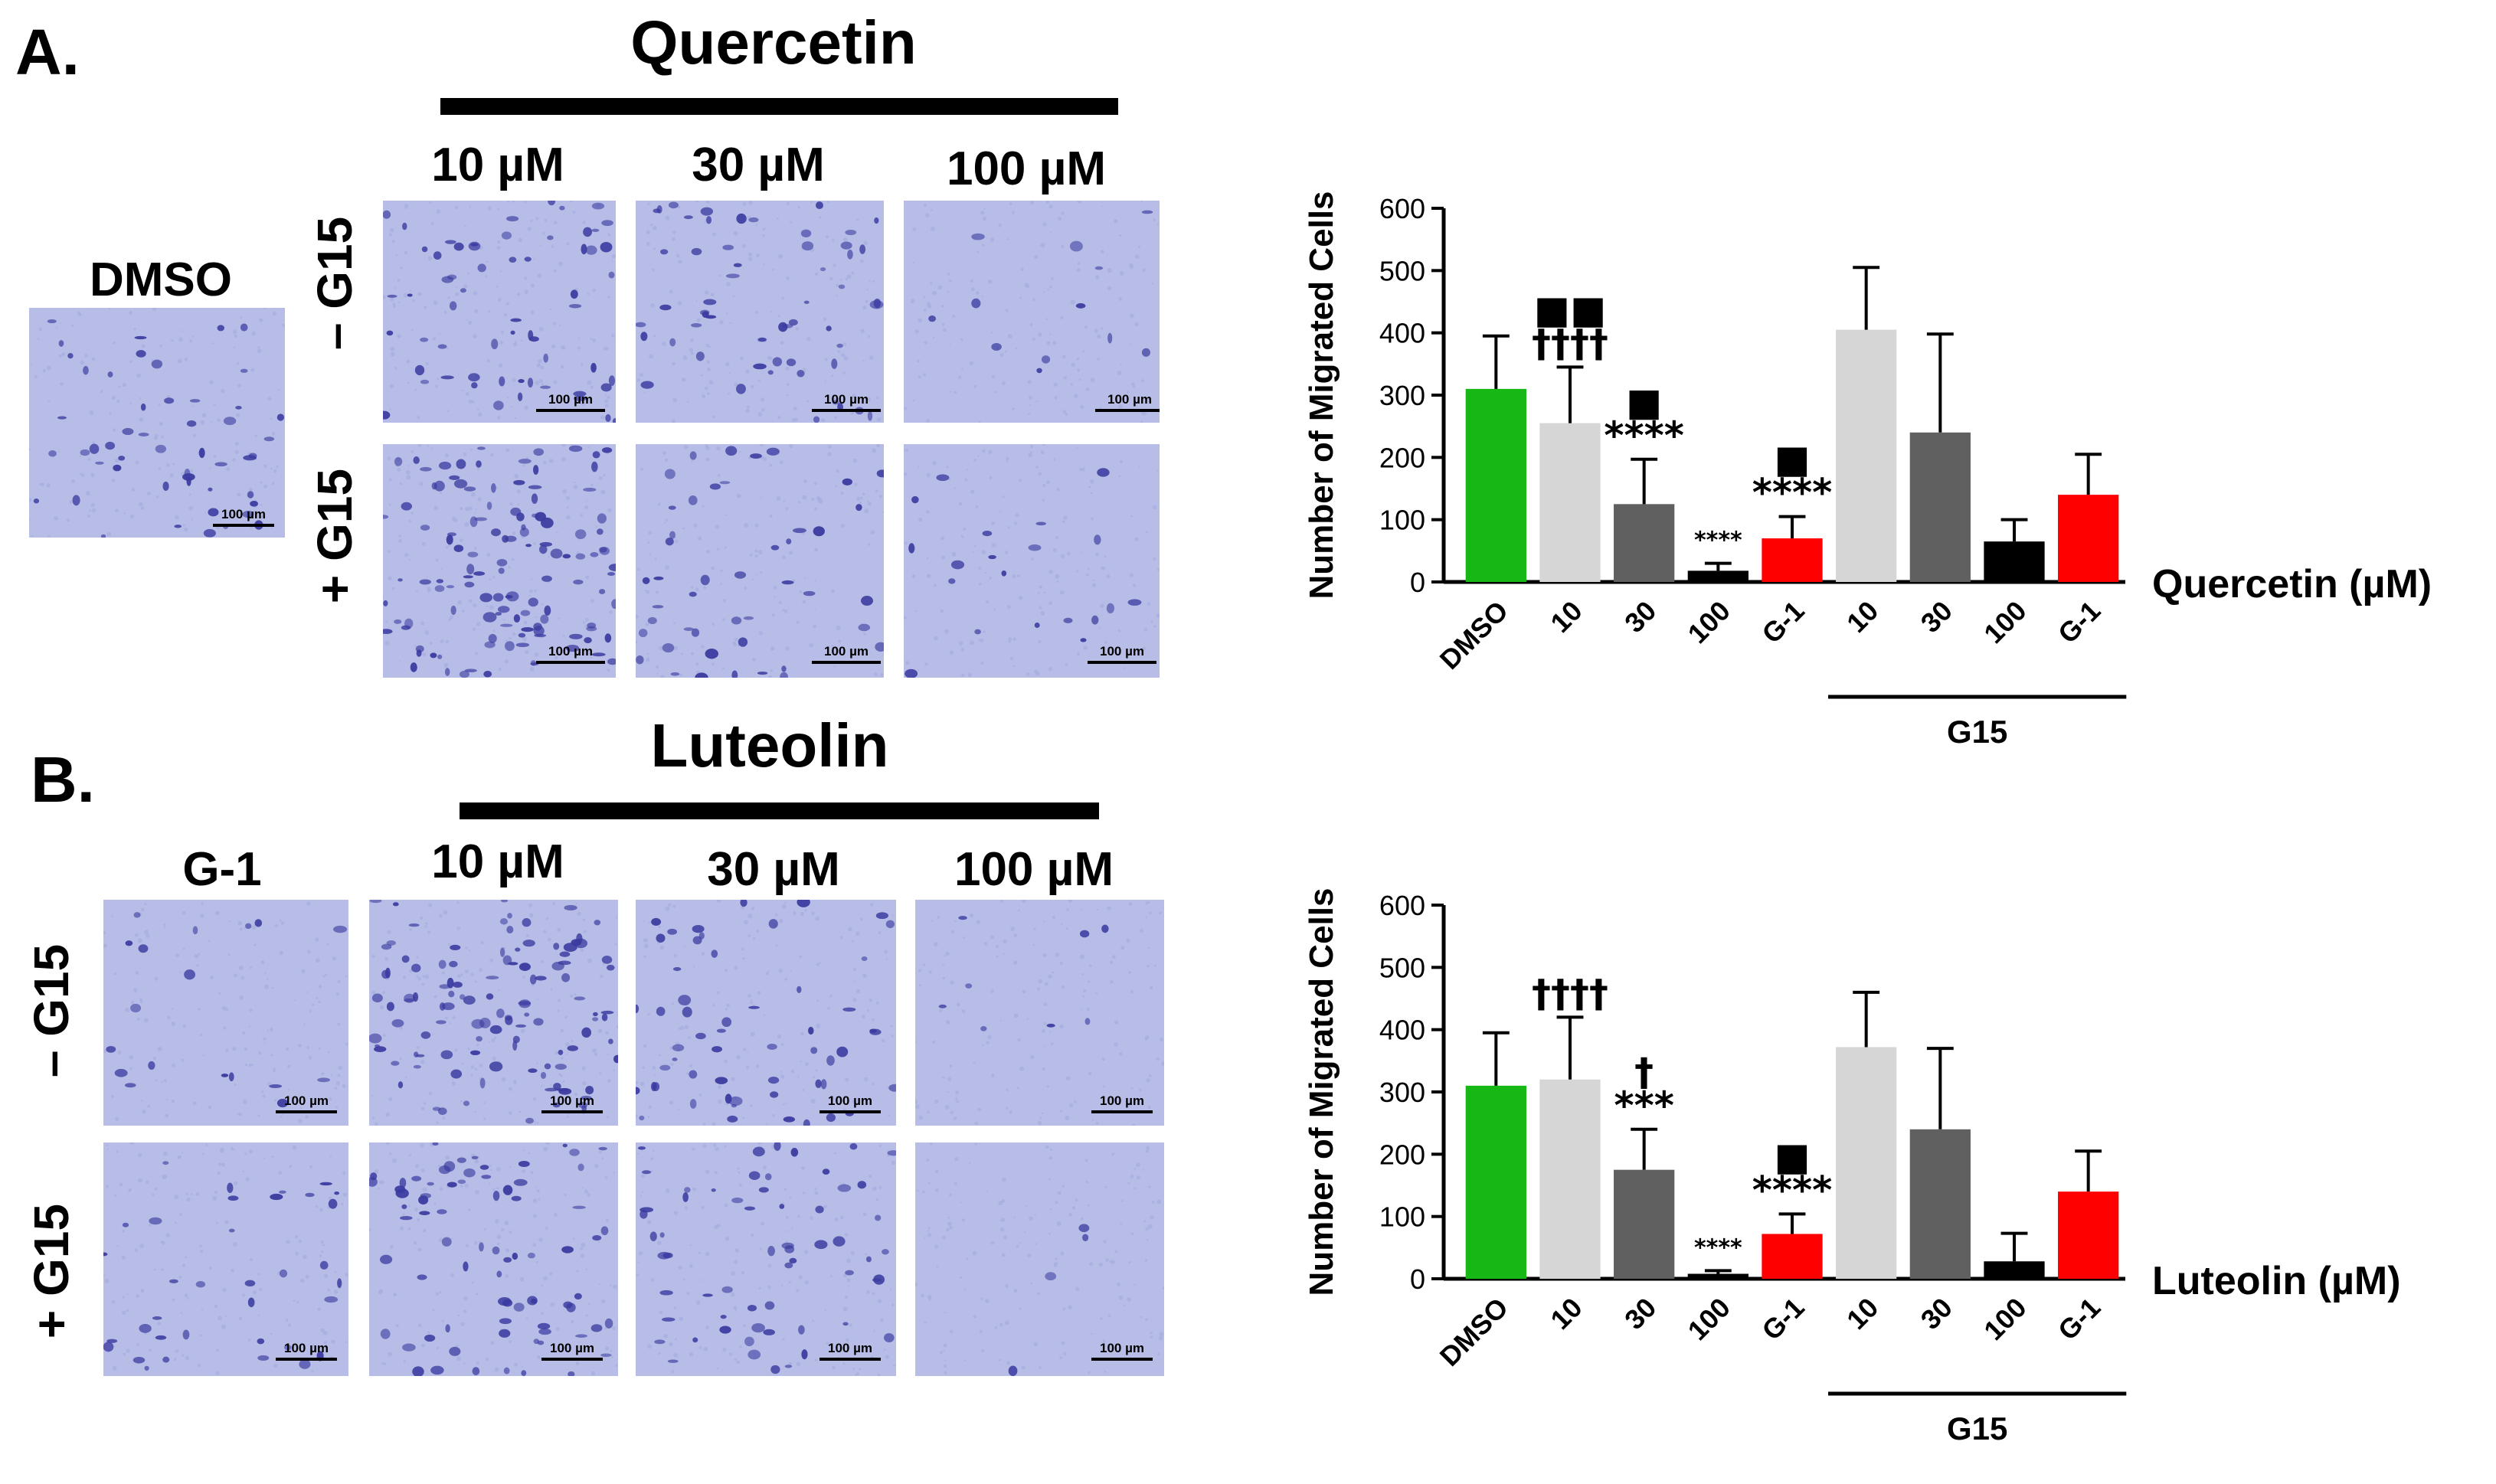 The image size is (2496, 1484). I want to click on panel-b-row-plus-g15: + G15, so click(51, 1271).